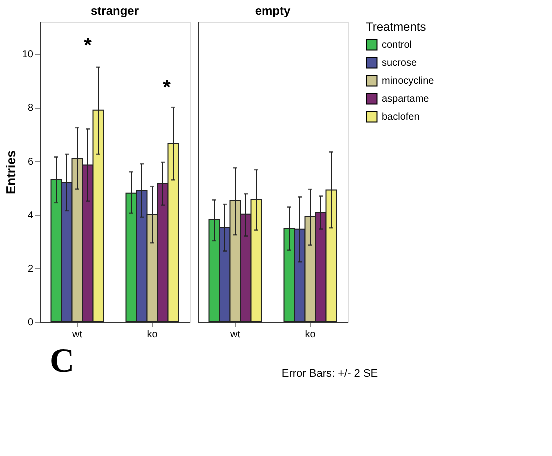  Describe the element at coordinates (115, 11) in the screenshot. I see `chart-title: stranger` at that location.